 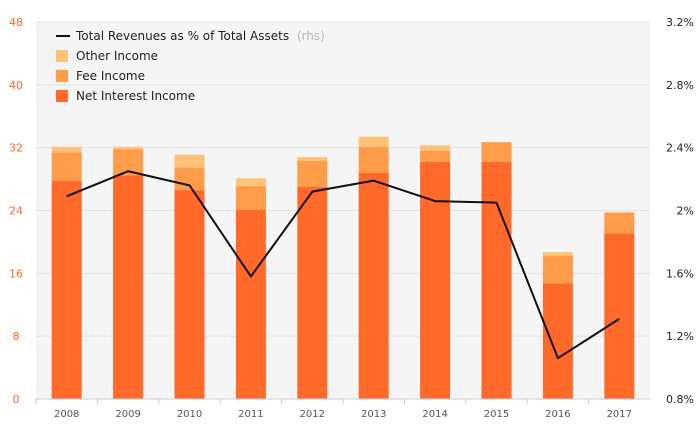 What do you see at coordinates (127, 414) in the screenshot?
I see `x-tick-label: 2009` at bounding box center [127, 414].